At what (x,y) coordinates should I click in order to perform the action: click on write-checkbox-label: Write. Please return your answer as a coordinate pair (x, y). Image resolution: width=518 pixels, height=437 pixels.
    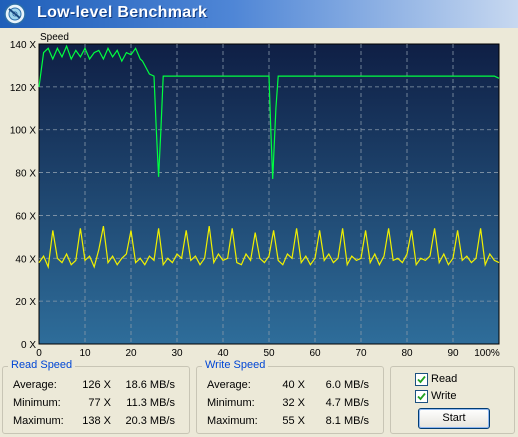
    Looking at the image, I should click on (444, 396).